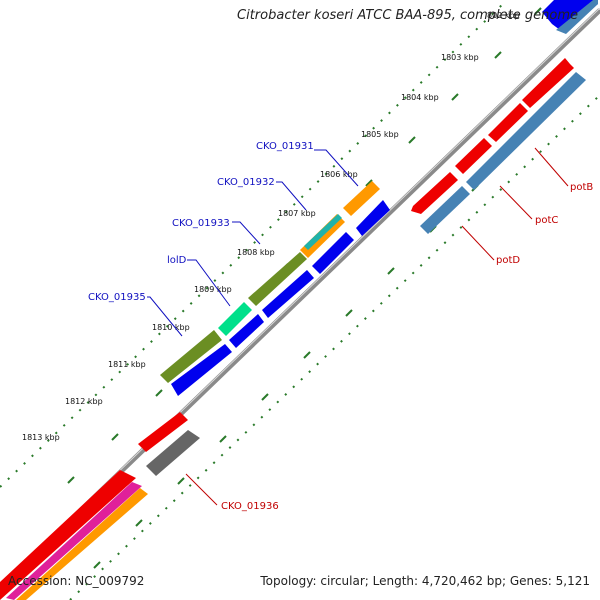 The width and height of the screenshot is (600, 600). Describe the element at coordinates (460, 57) in the screenshot. I see `scale-label-1803: 1803 kbp` at that location.